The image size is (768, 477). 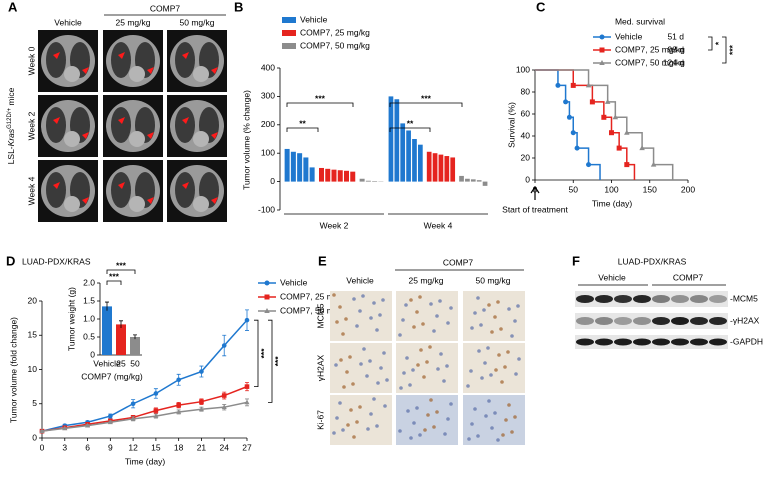 What do you see at coordinates (33, 335) in the screenshot?
I see `y-tick-label: 15` at bounding box center [33, 335].